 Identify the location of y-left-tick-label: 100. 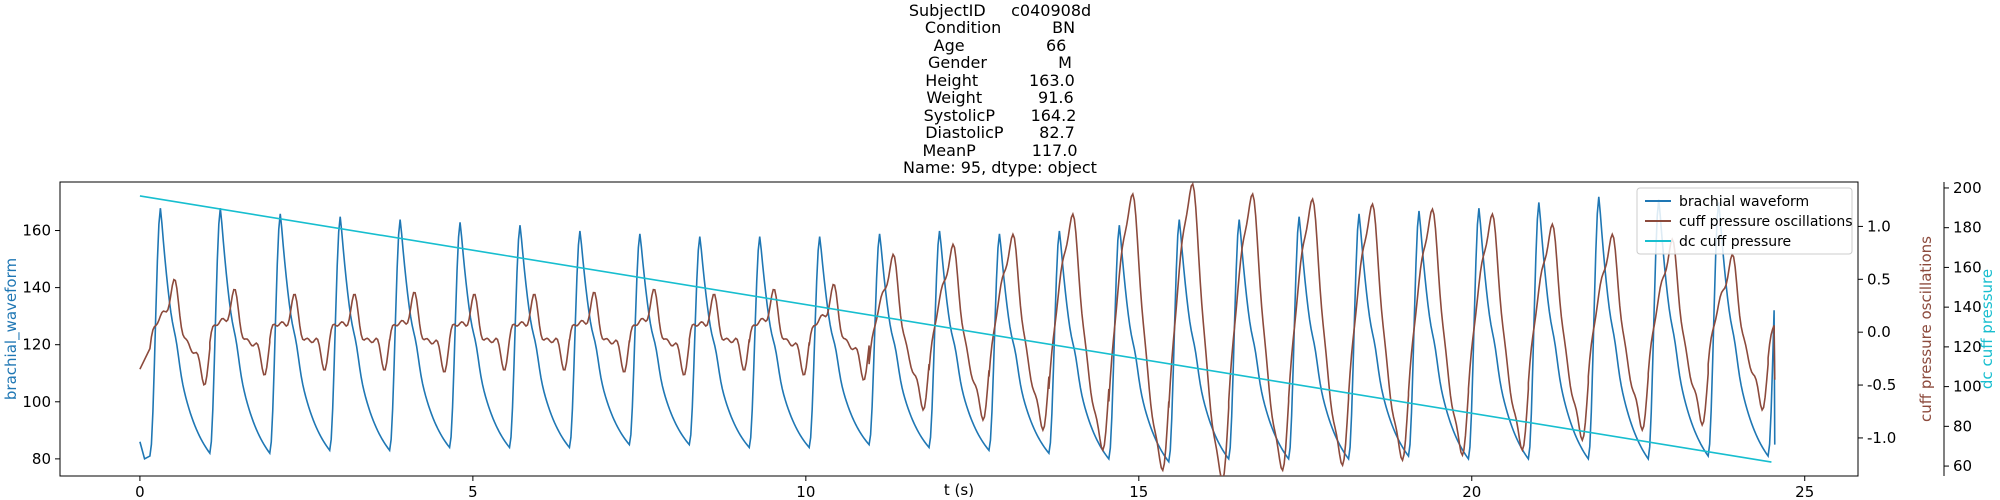
(36, 402).